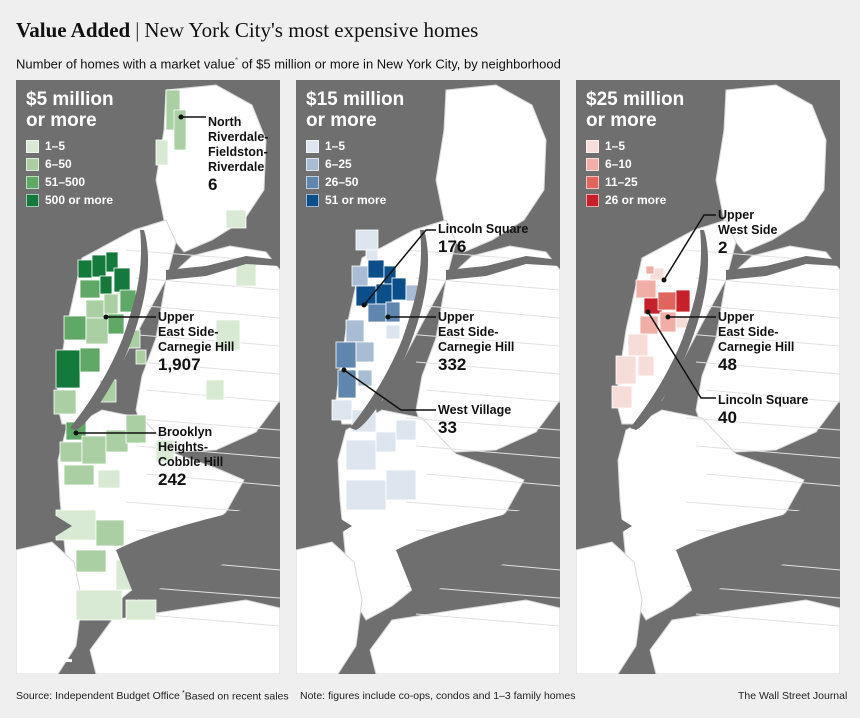 This screenshot has height=718, width=860. What do you see at coordinates (191, 462) in the screenshot?
I see `callout-name: Cobble Hill` at bounding box center [191, 462].